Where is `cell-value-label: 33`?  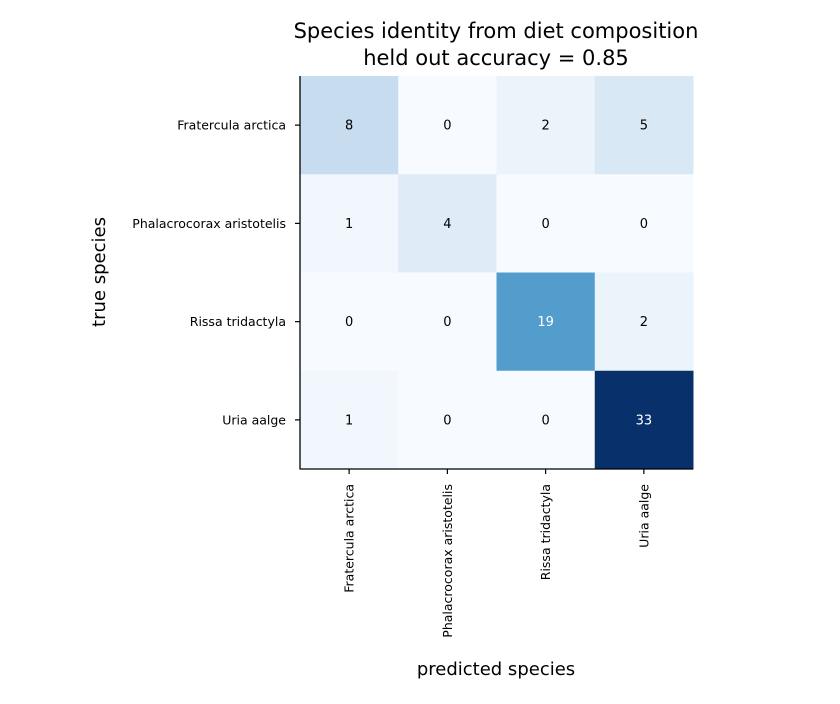 cell-value-label: 33 is located at coordinates (644, 420).